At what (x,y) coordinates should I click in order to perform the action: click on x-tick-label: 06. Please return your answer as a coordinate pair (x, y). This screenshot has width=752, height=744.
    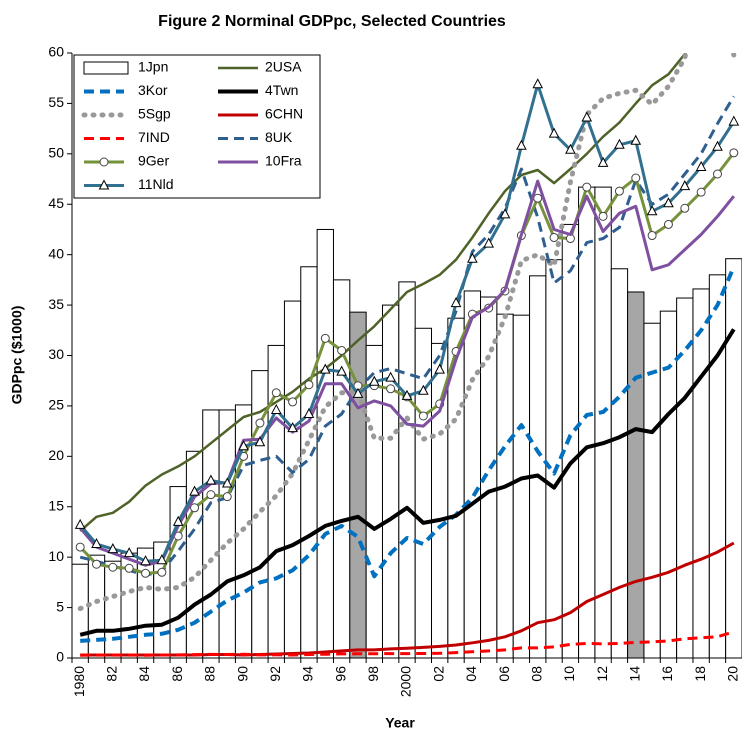
    Looking at the image, I should click on (504, 674).